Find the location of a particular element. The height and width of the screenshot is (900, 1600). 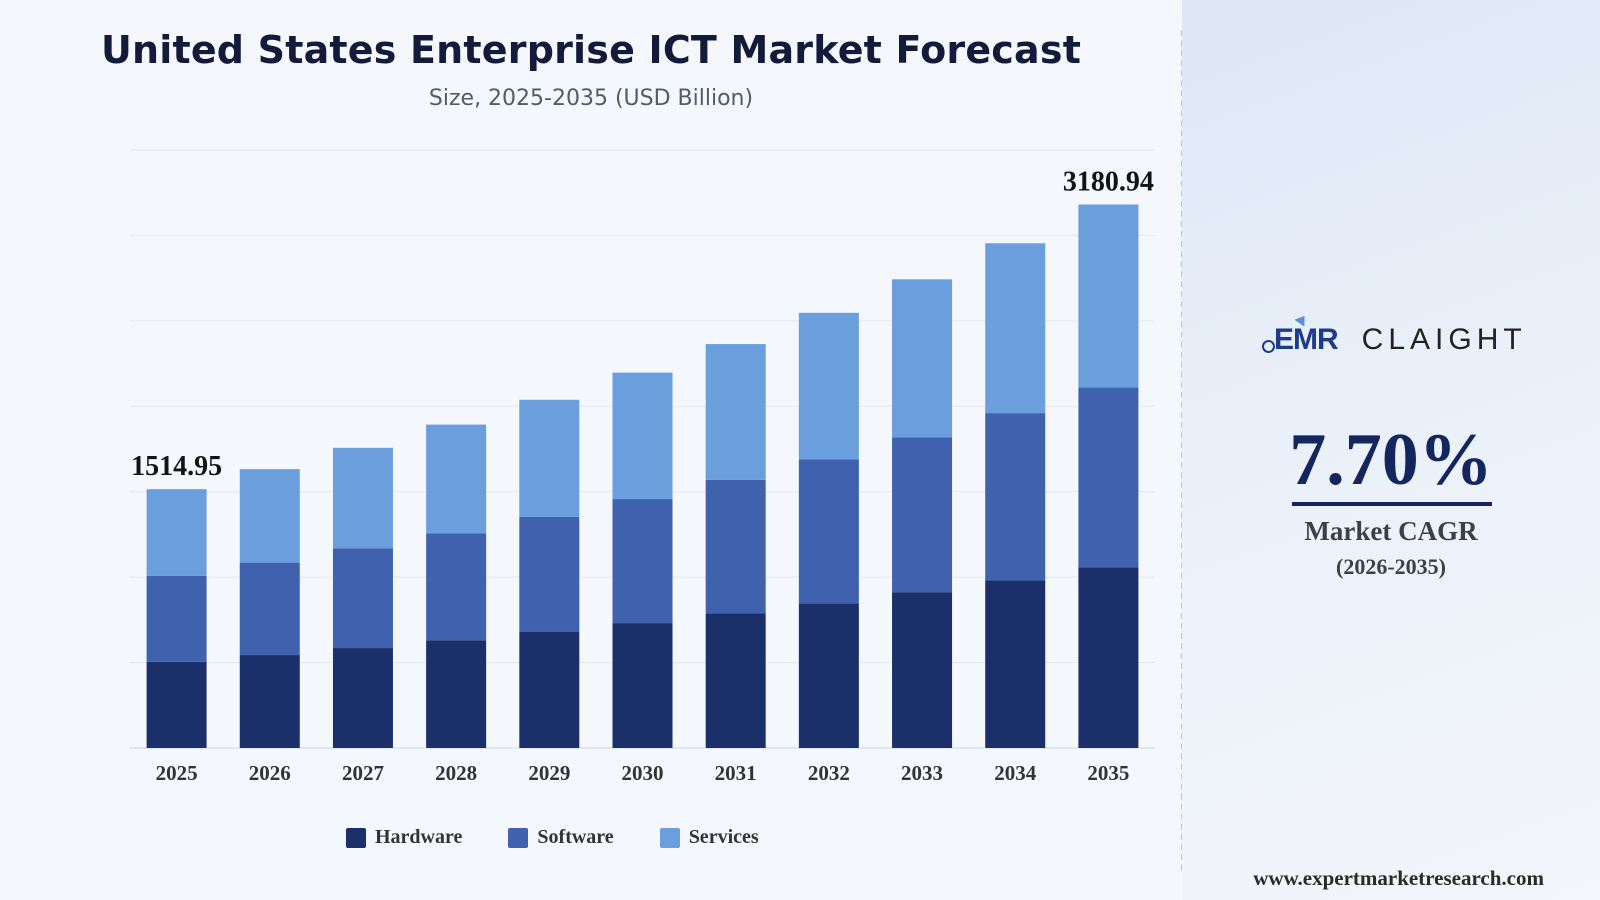

x-tick-label: 2034 is located at coordinates (1015, 773).